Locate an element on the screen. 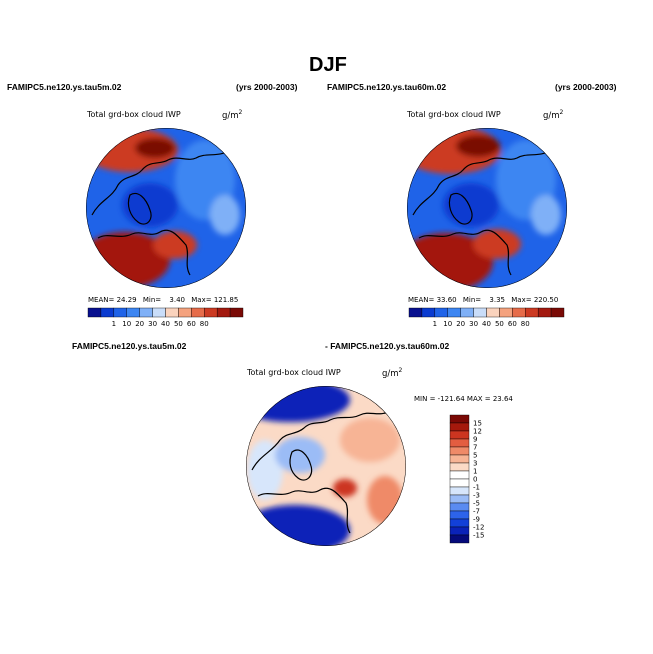  panel2-map is located at coordinates (487, 208).